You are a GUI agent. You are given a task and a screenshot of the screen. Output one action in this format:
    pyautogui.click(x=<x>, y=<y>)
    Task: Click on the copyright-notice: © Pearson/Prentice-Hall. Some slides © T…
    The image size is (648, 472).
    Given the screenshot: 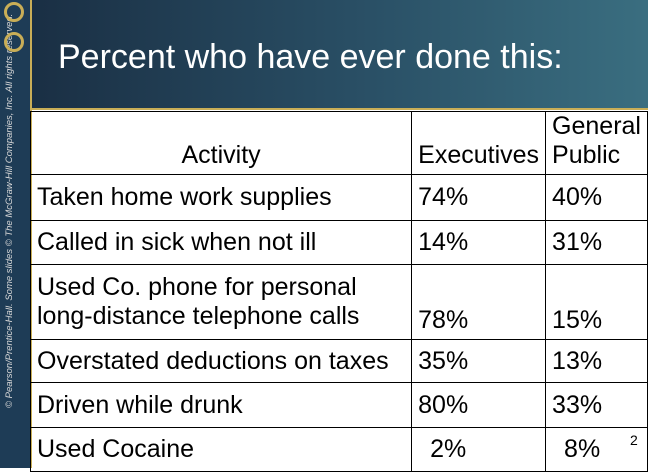 What is the action you would take?
    pyautogui.click(x=10, y=234)
    